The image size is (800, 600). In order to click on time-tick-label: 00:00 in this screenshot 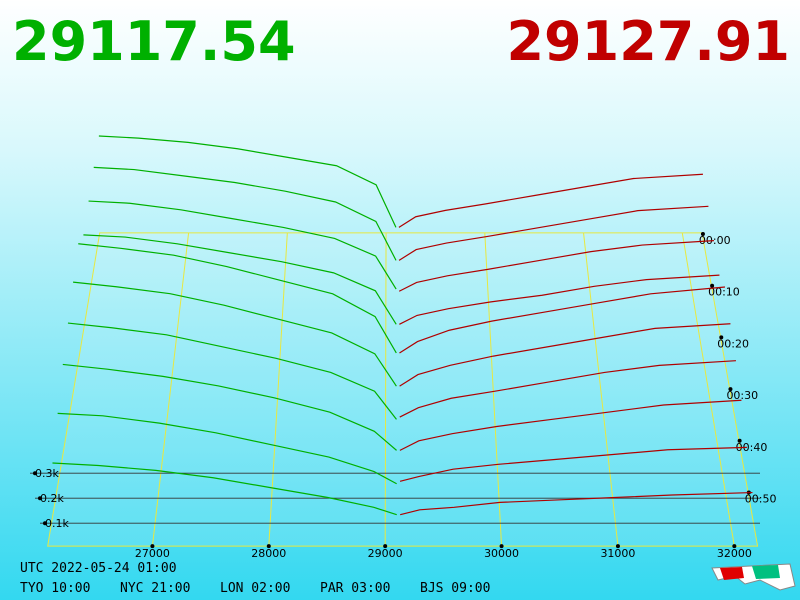, I will do `click(715, 240)`.